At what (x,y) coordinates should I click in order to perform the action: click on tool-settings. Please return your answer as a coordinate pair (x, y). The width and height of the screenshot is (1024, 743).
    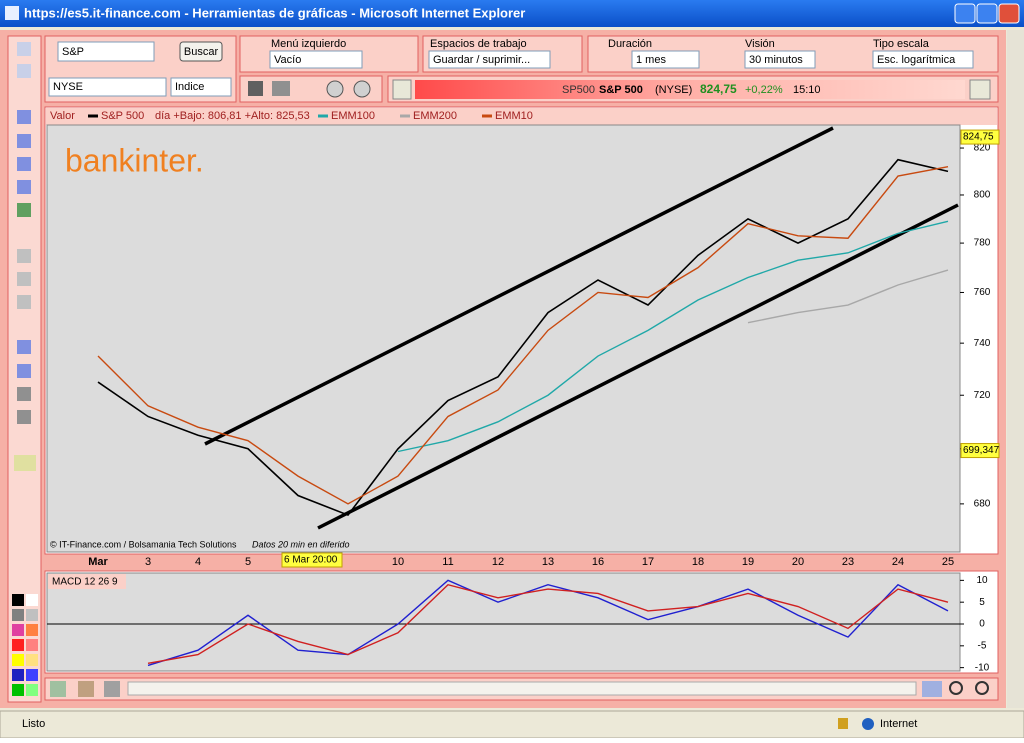
    Looking at the image, I should click on (24, 417).